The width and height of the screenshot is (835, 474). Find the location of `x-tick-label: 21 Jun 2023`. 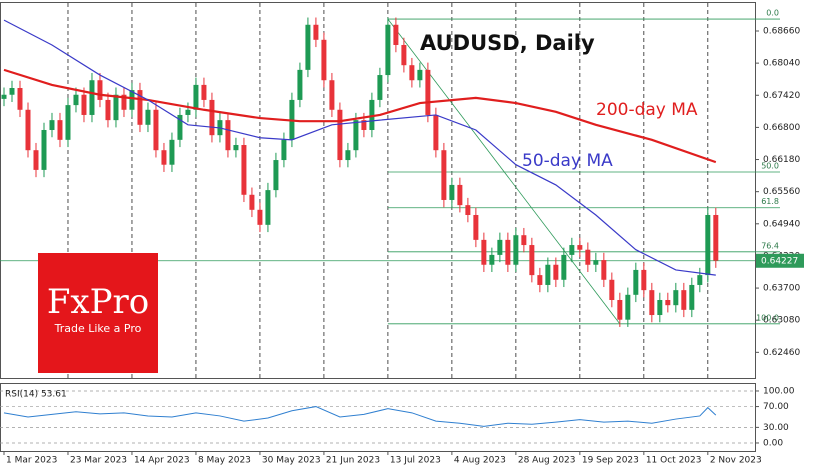

x-tick-label: 21 Jun 2023 is located at coordinates (353, 461).